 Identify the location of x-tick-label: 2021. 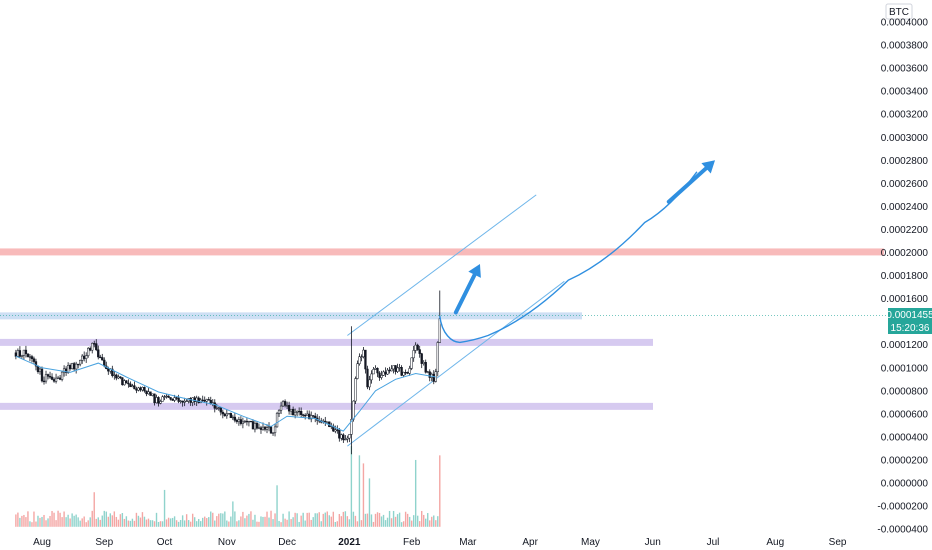
(349, 542).